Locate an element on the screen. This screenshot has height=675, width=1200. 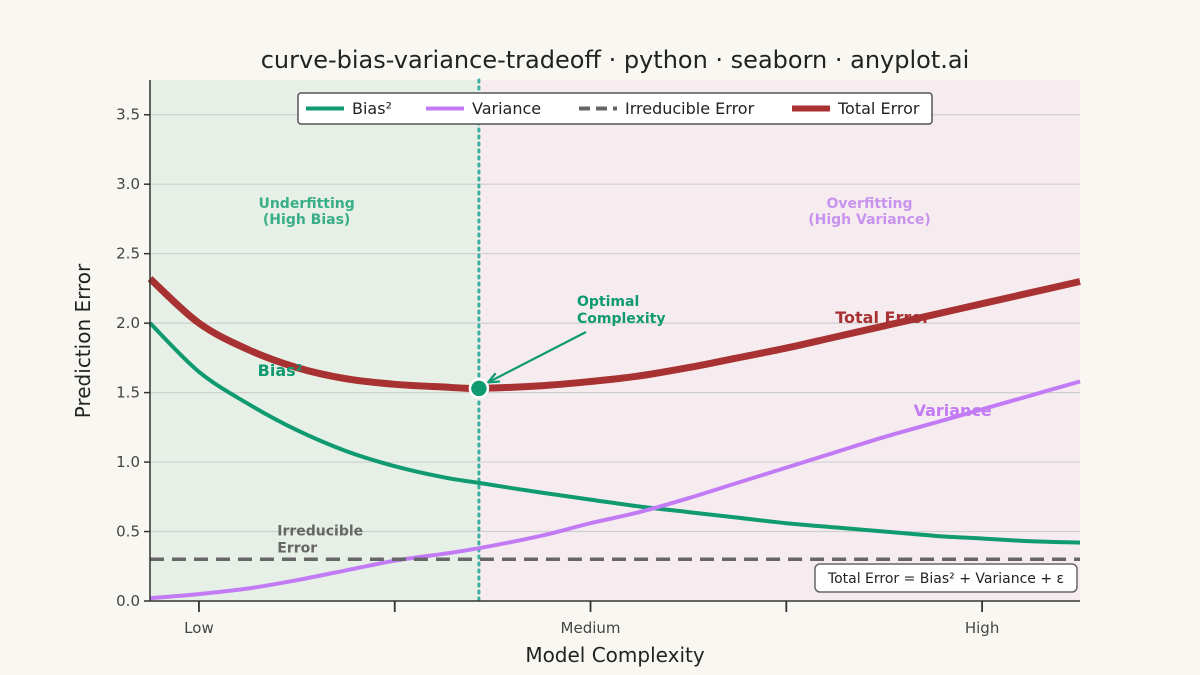
legend-label-2: Irreducible Error is located at coordinates (690, 108).